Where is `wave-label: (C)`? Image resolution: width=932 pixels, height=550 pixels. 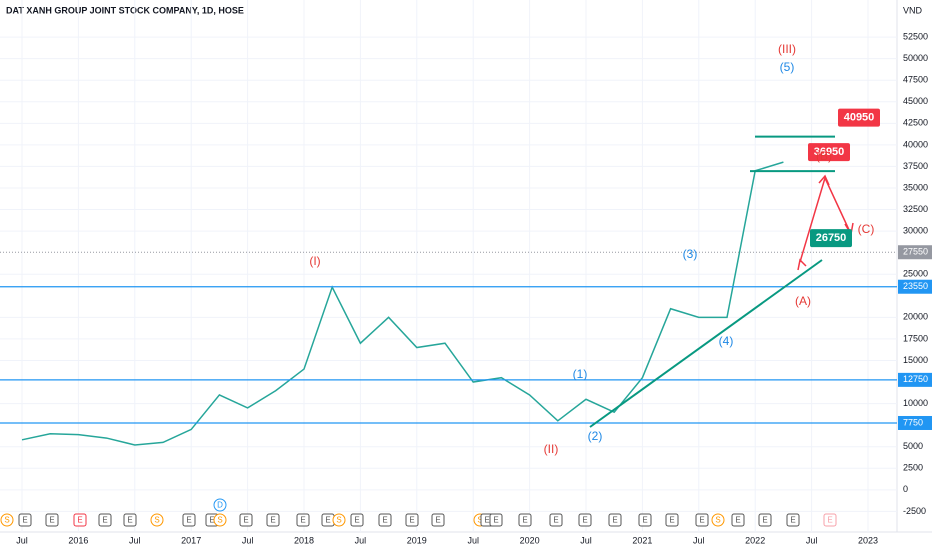 wave-label: (C) is located at coordinates (866, 229).